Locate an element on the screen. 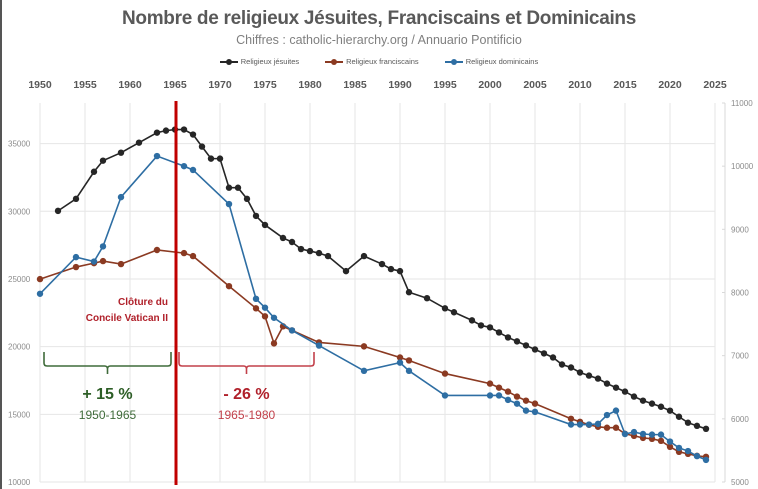  x-tick-label: 2010 is located at coordinates (580, 85).